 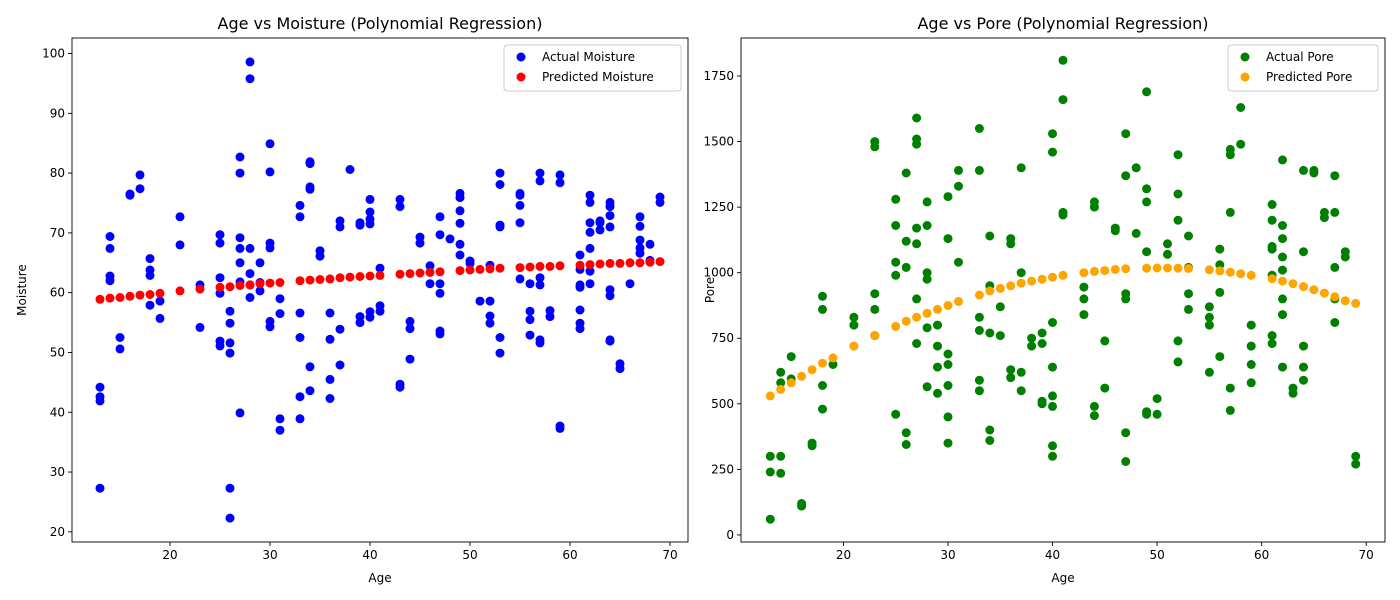 I want to click on legend-box, so click(x=1303, y=68).